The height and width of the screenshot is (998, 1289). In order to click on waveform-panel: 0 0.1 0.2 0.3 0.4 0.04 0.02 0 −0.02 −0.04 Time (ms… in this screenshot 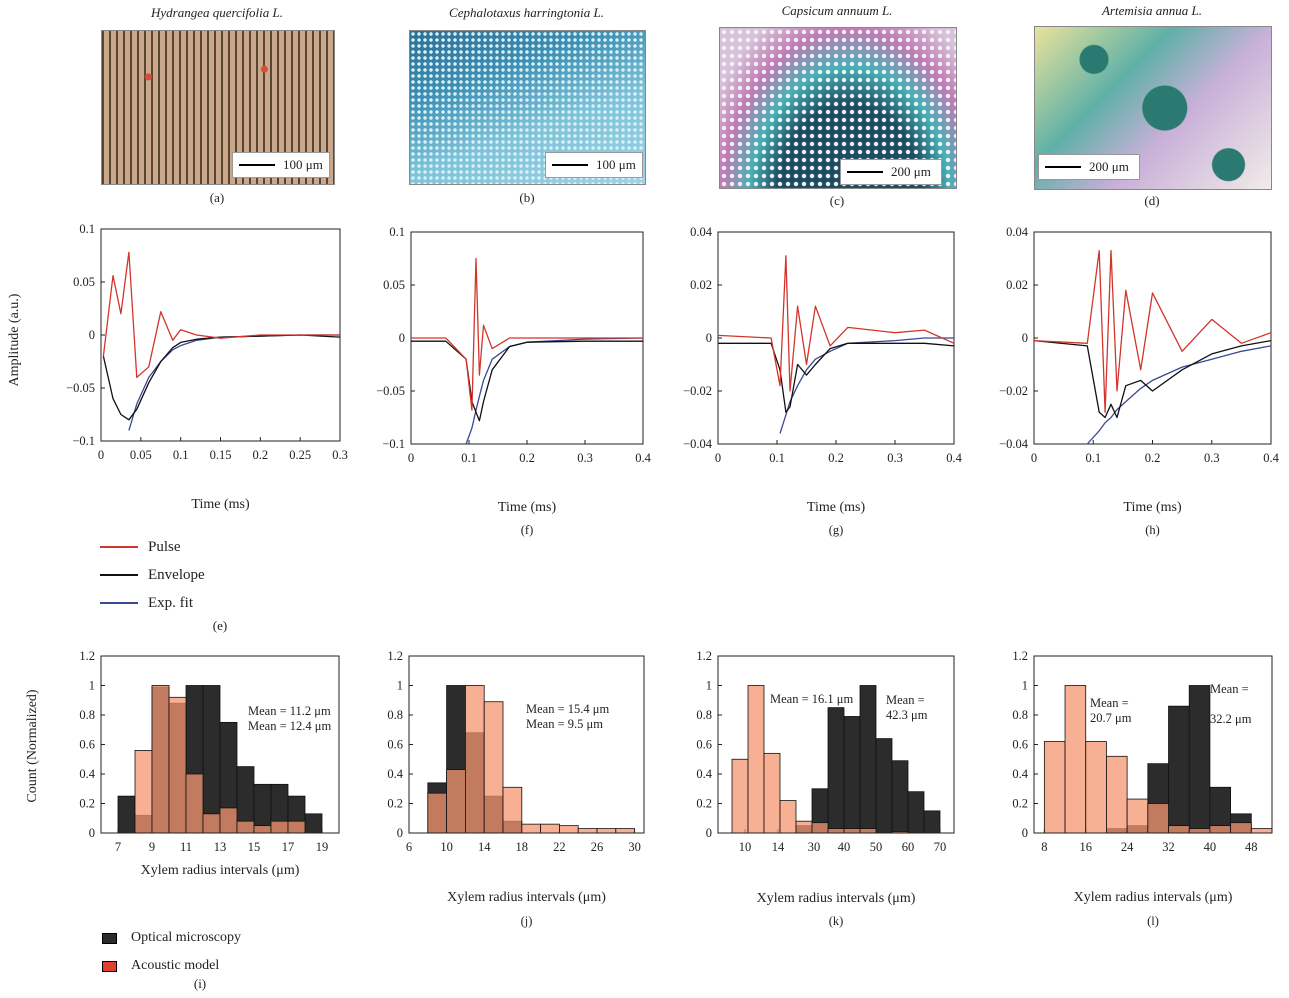, I will do `click(1139, 381)`.